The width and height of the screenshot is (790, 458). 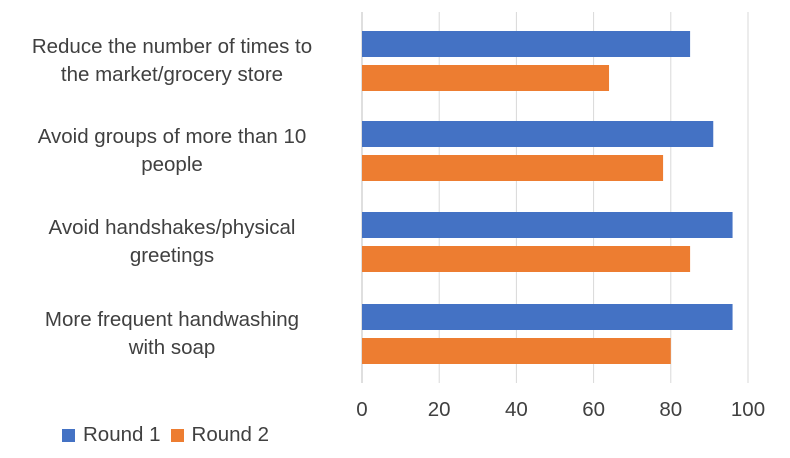 I want to click on legend-label-round-2: Round 2, so click(x=230, y=434).